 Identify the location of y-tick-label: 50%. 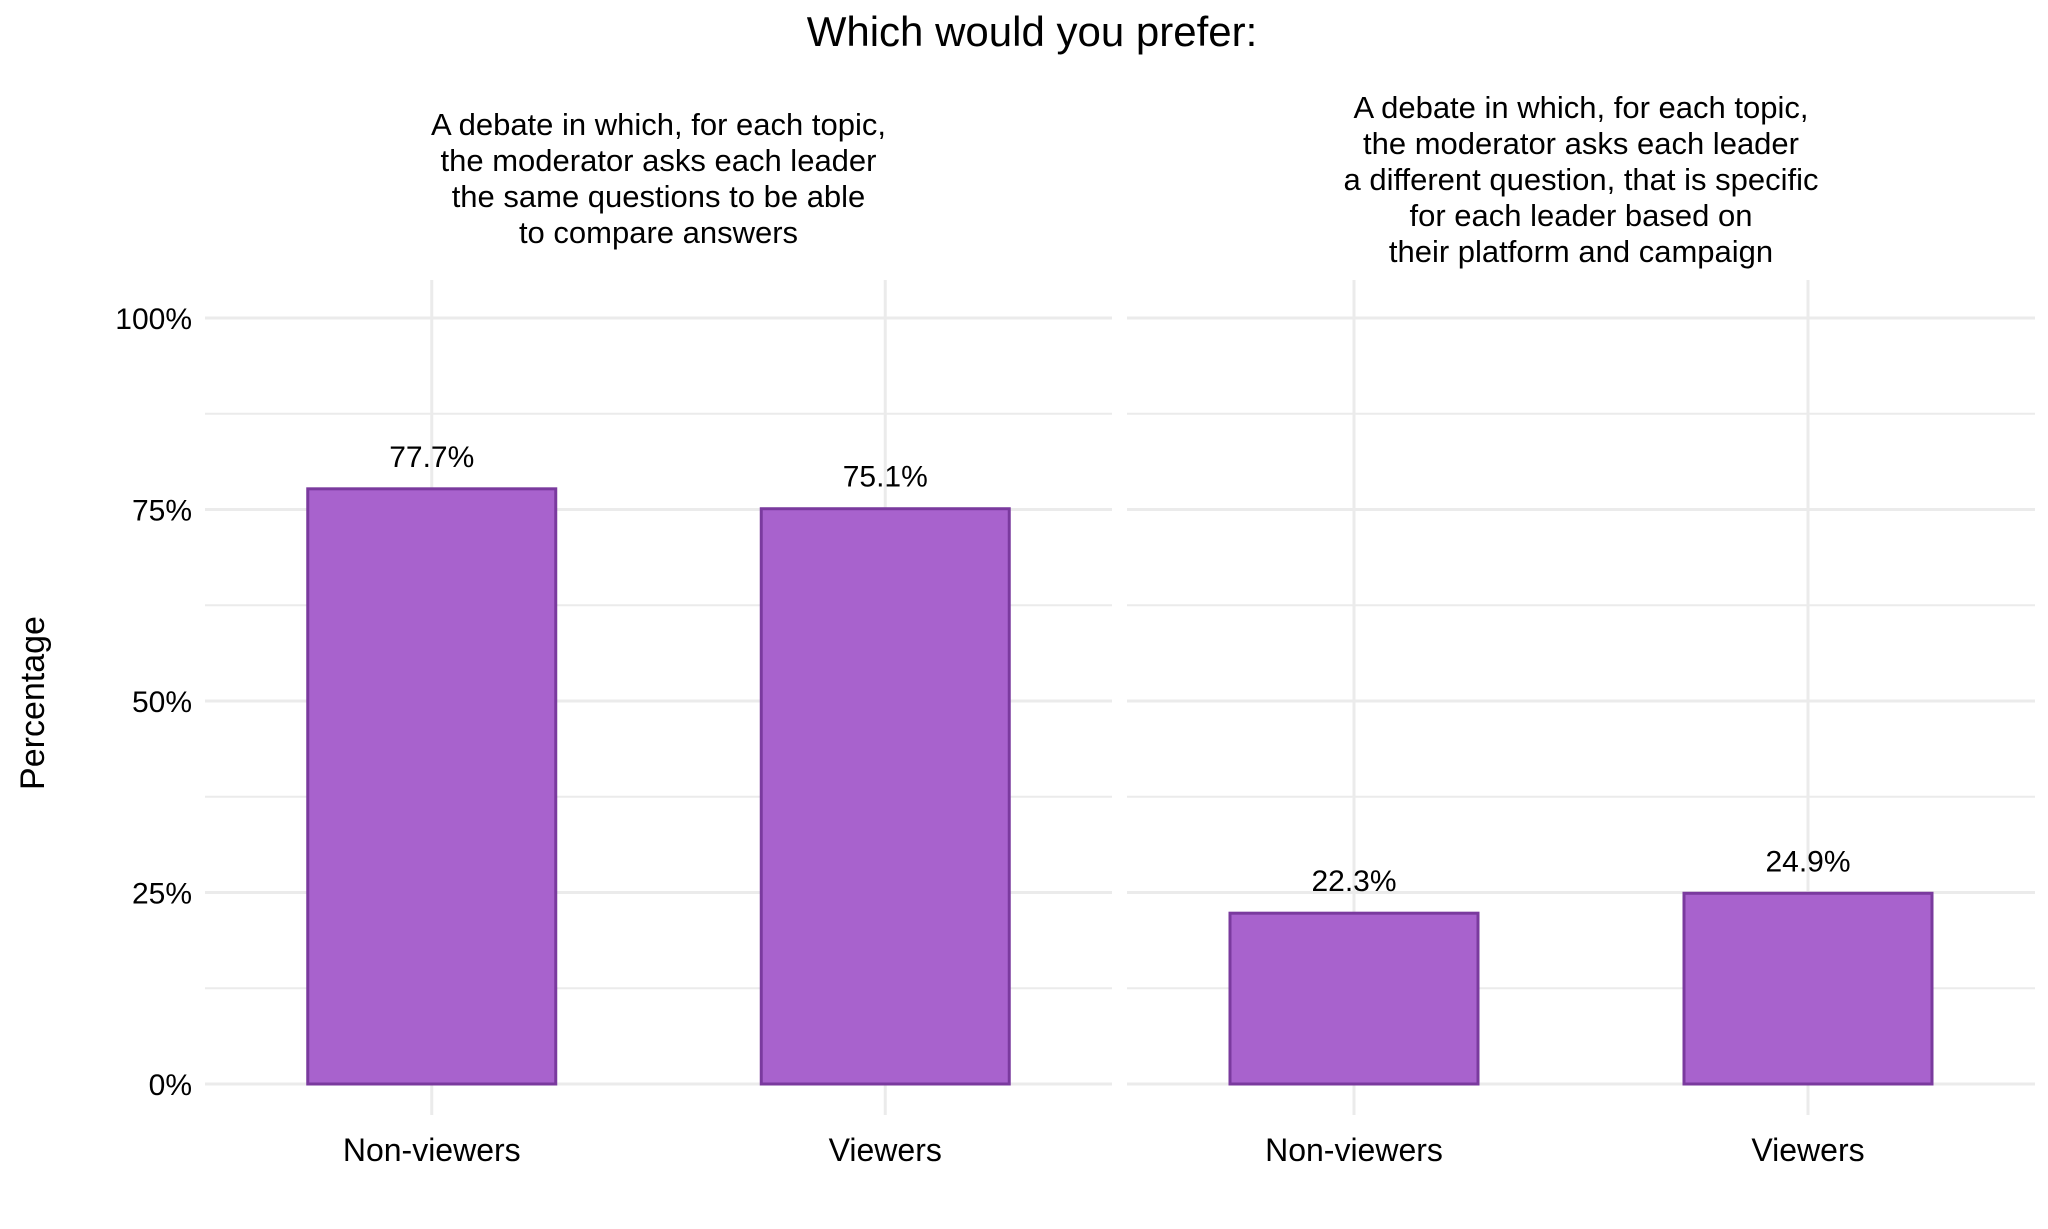
(162, 702).